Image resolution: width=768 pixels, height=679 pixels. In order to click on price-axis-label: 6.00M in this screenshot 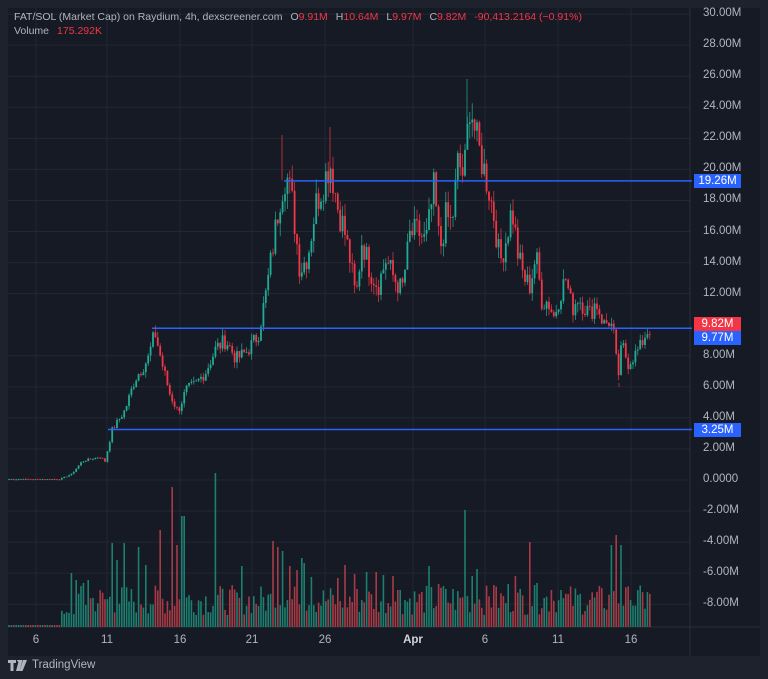, I will do `click(719, 385)`.